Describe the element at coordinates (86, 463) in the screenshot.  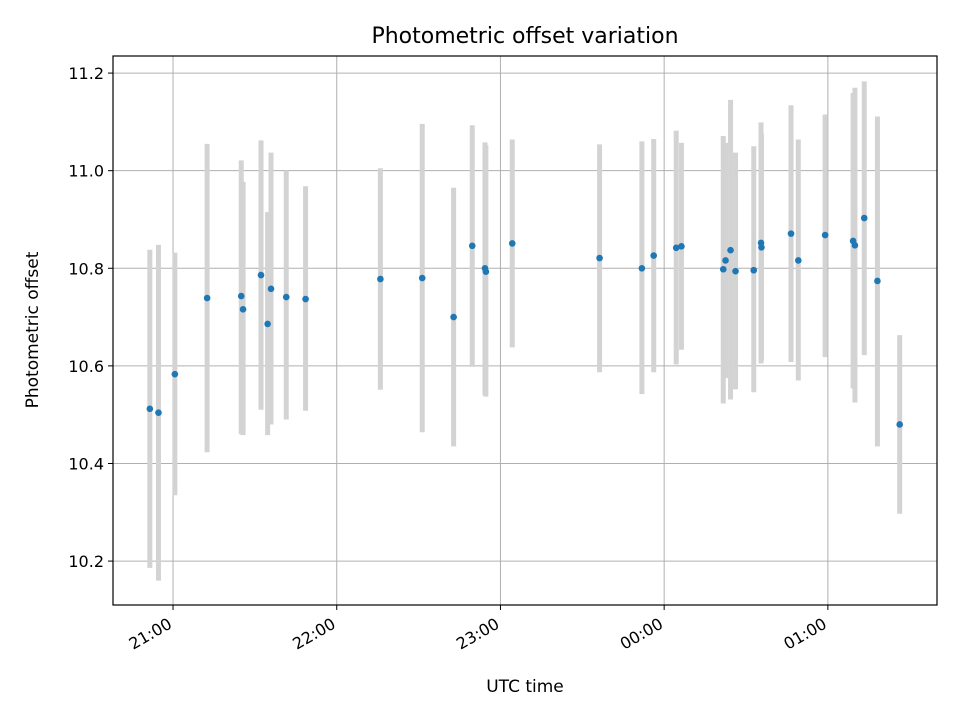
I see `y-tick-label: 10.4` at that location.